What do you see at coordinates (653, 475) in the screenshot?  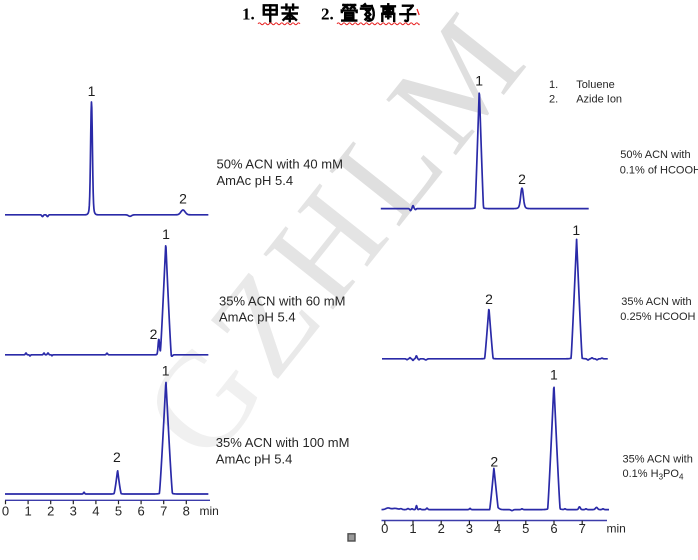 I see `svg-text: 0.1% H3PO4` at bounding box center [653, 475].